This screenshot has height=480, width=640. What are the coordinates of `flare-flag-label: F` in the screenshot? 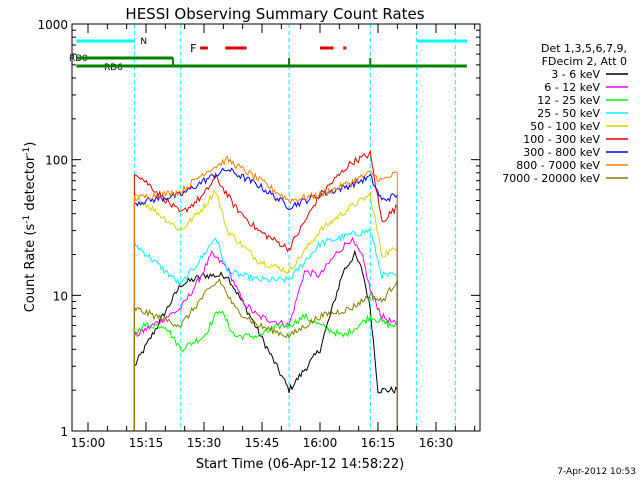 It's located at (193, 48).